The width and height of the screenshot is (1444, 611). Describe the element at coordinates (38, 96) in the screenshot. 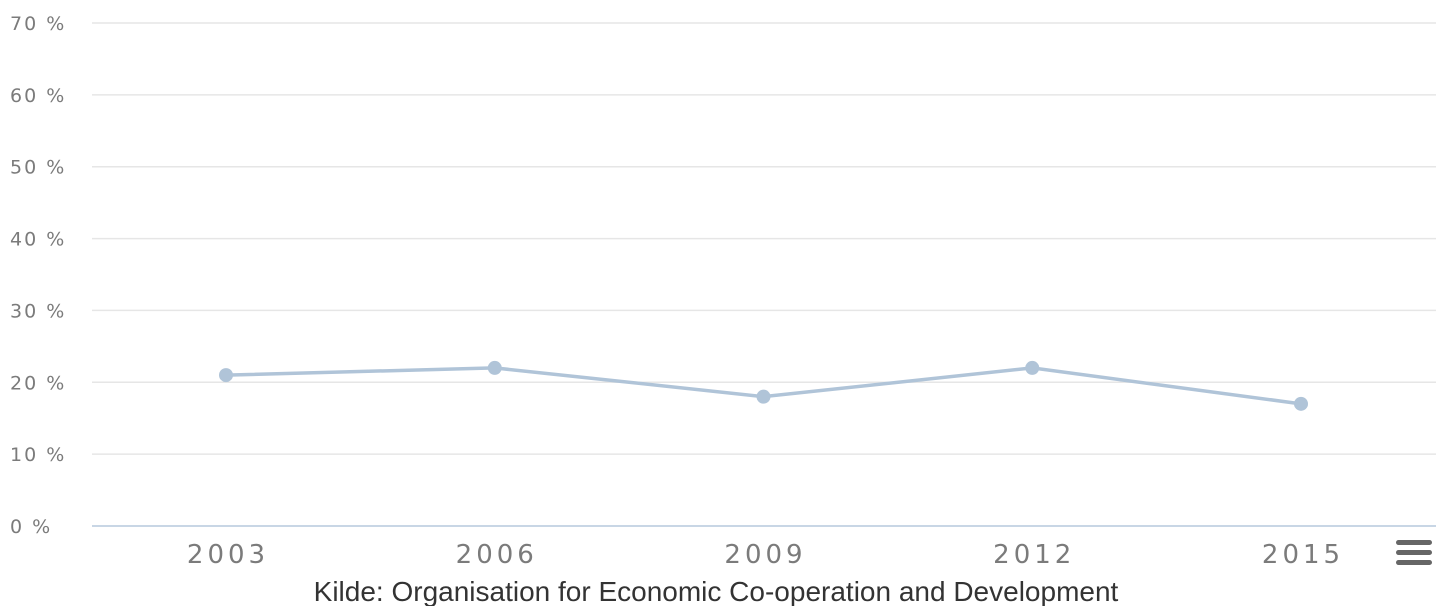

I see `y-tick-label: 60 %` at that location.